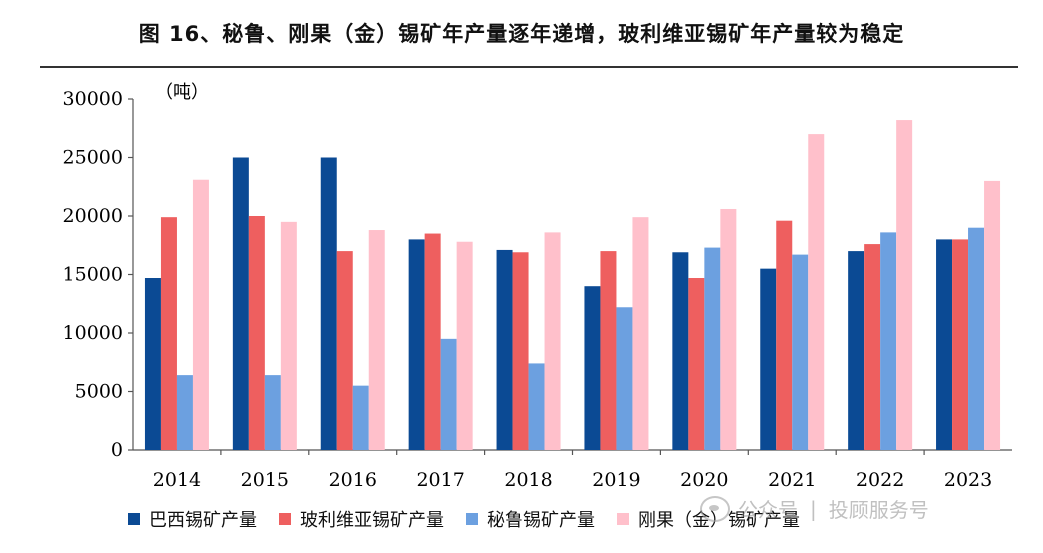 This screenshot has height=553, width=1043. I want to click on legend-item: 巴西锡矿产量, so click(192, 519).